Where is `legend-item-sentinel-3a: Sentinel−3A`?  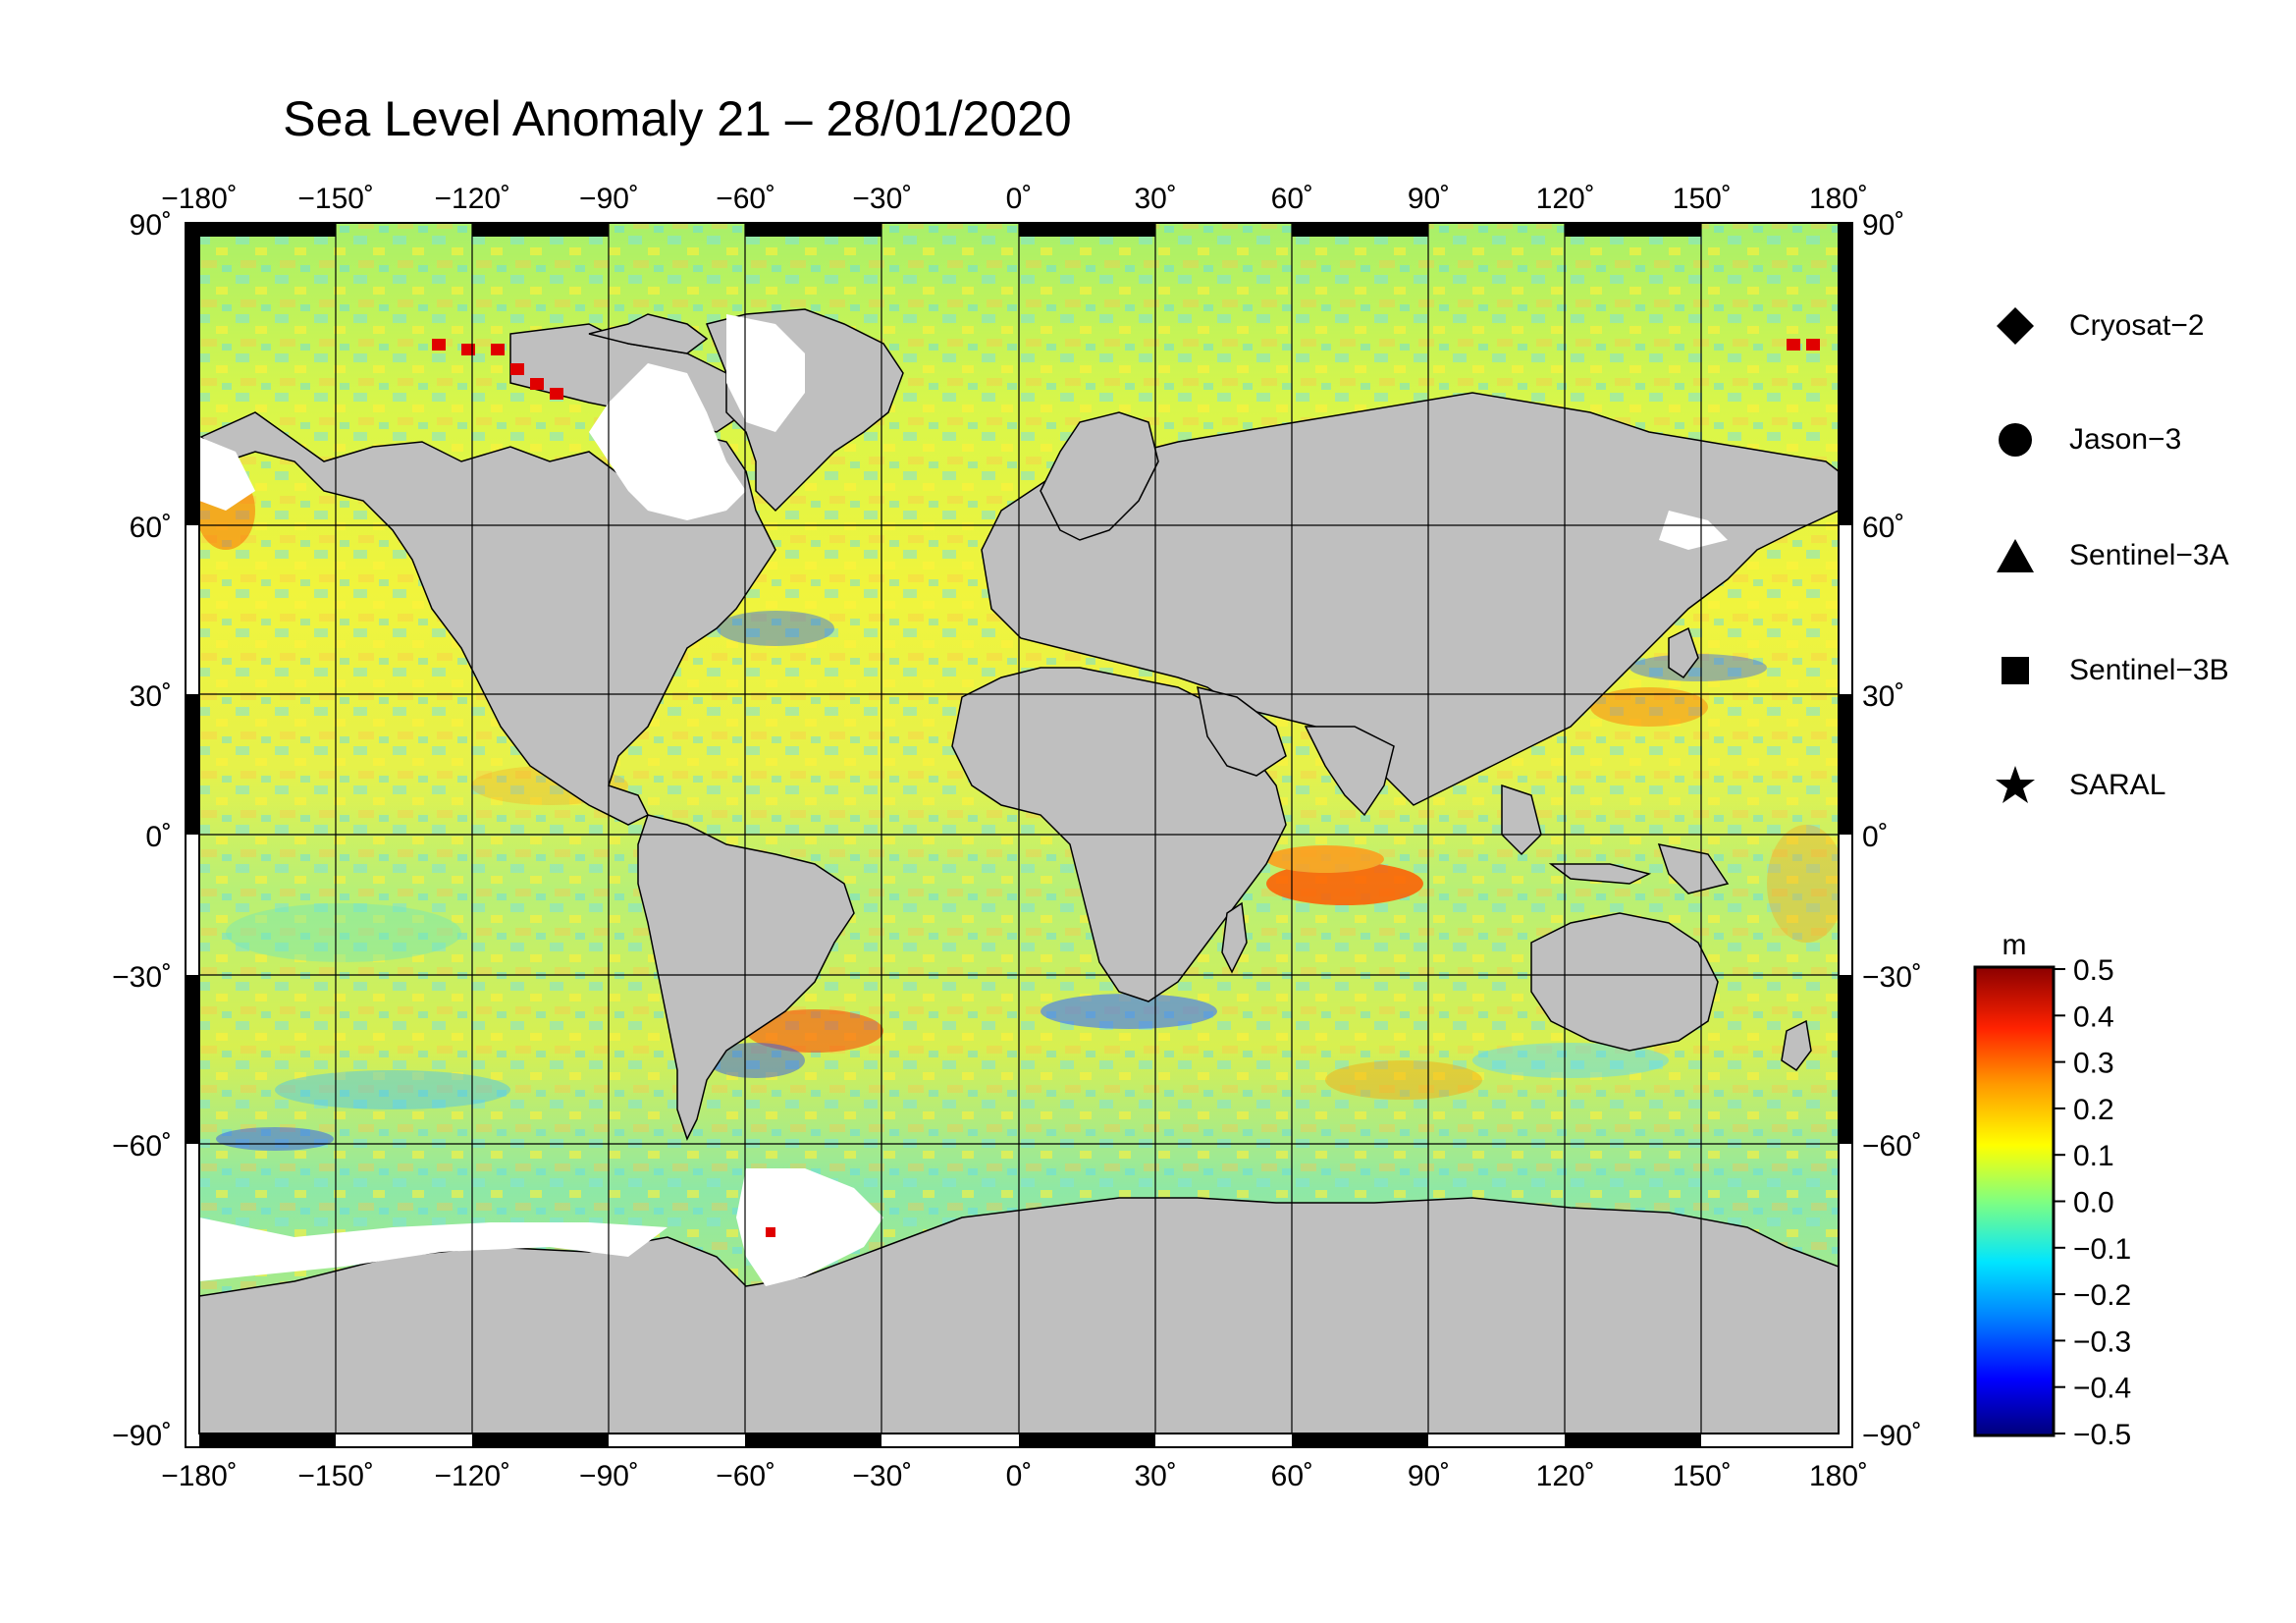 legend-item-sentinel-3a: Sentinel−3A is located at coordinates (2111, 556).